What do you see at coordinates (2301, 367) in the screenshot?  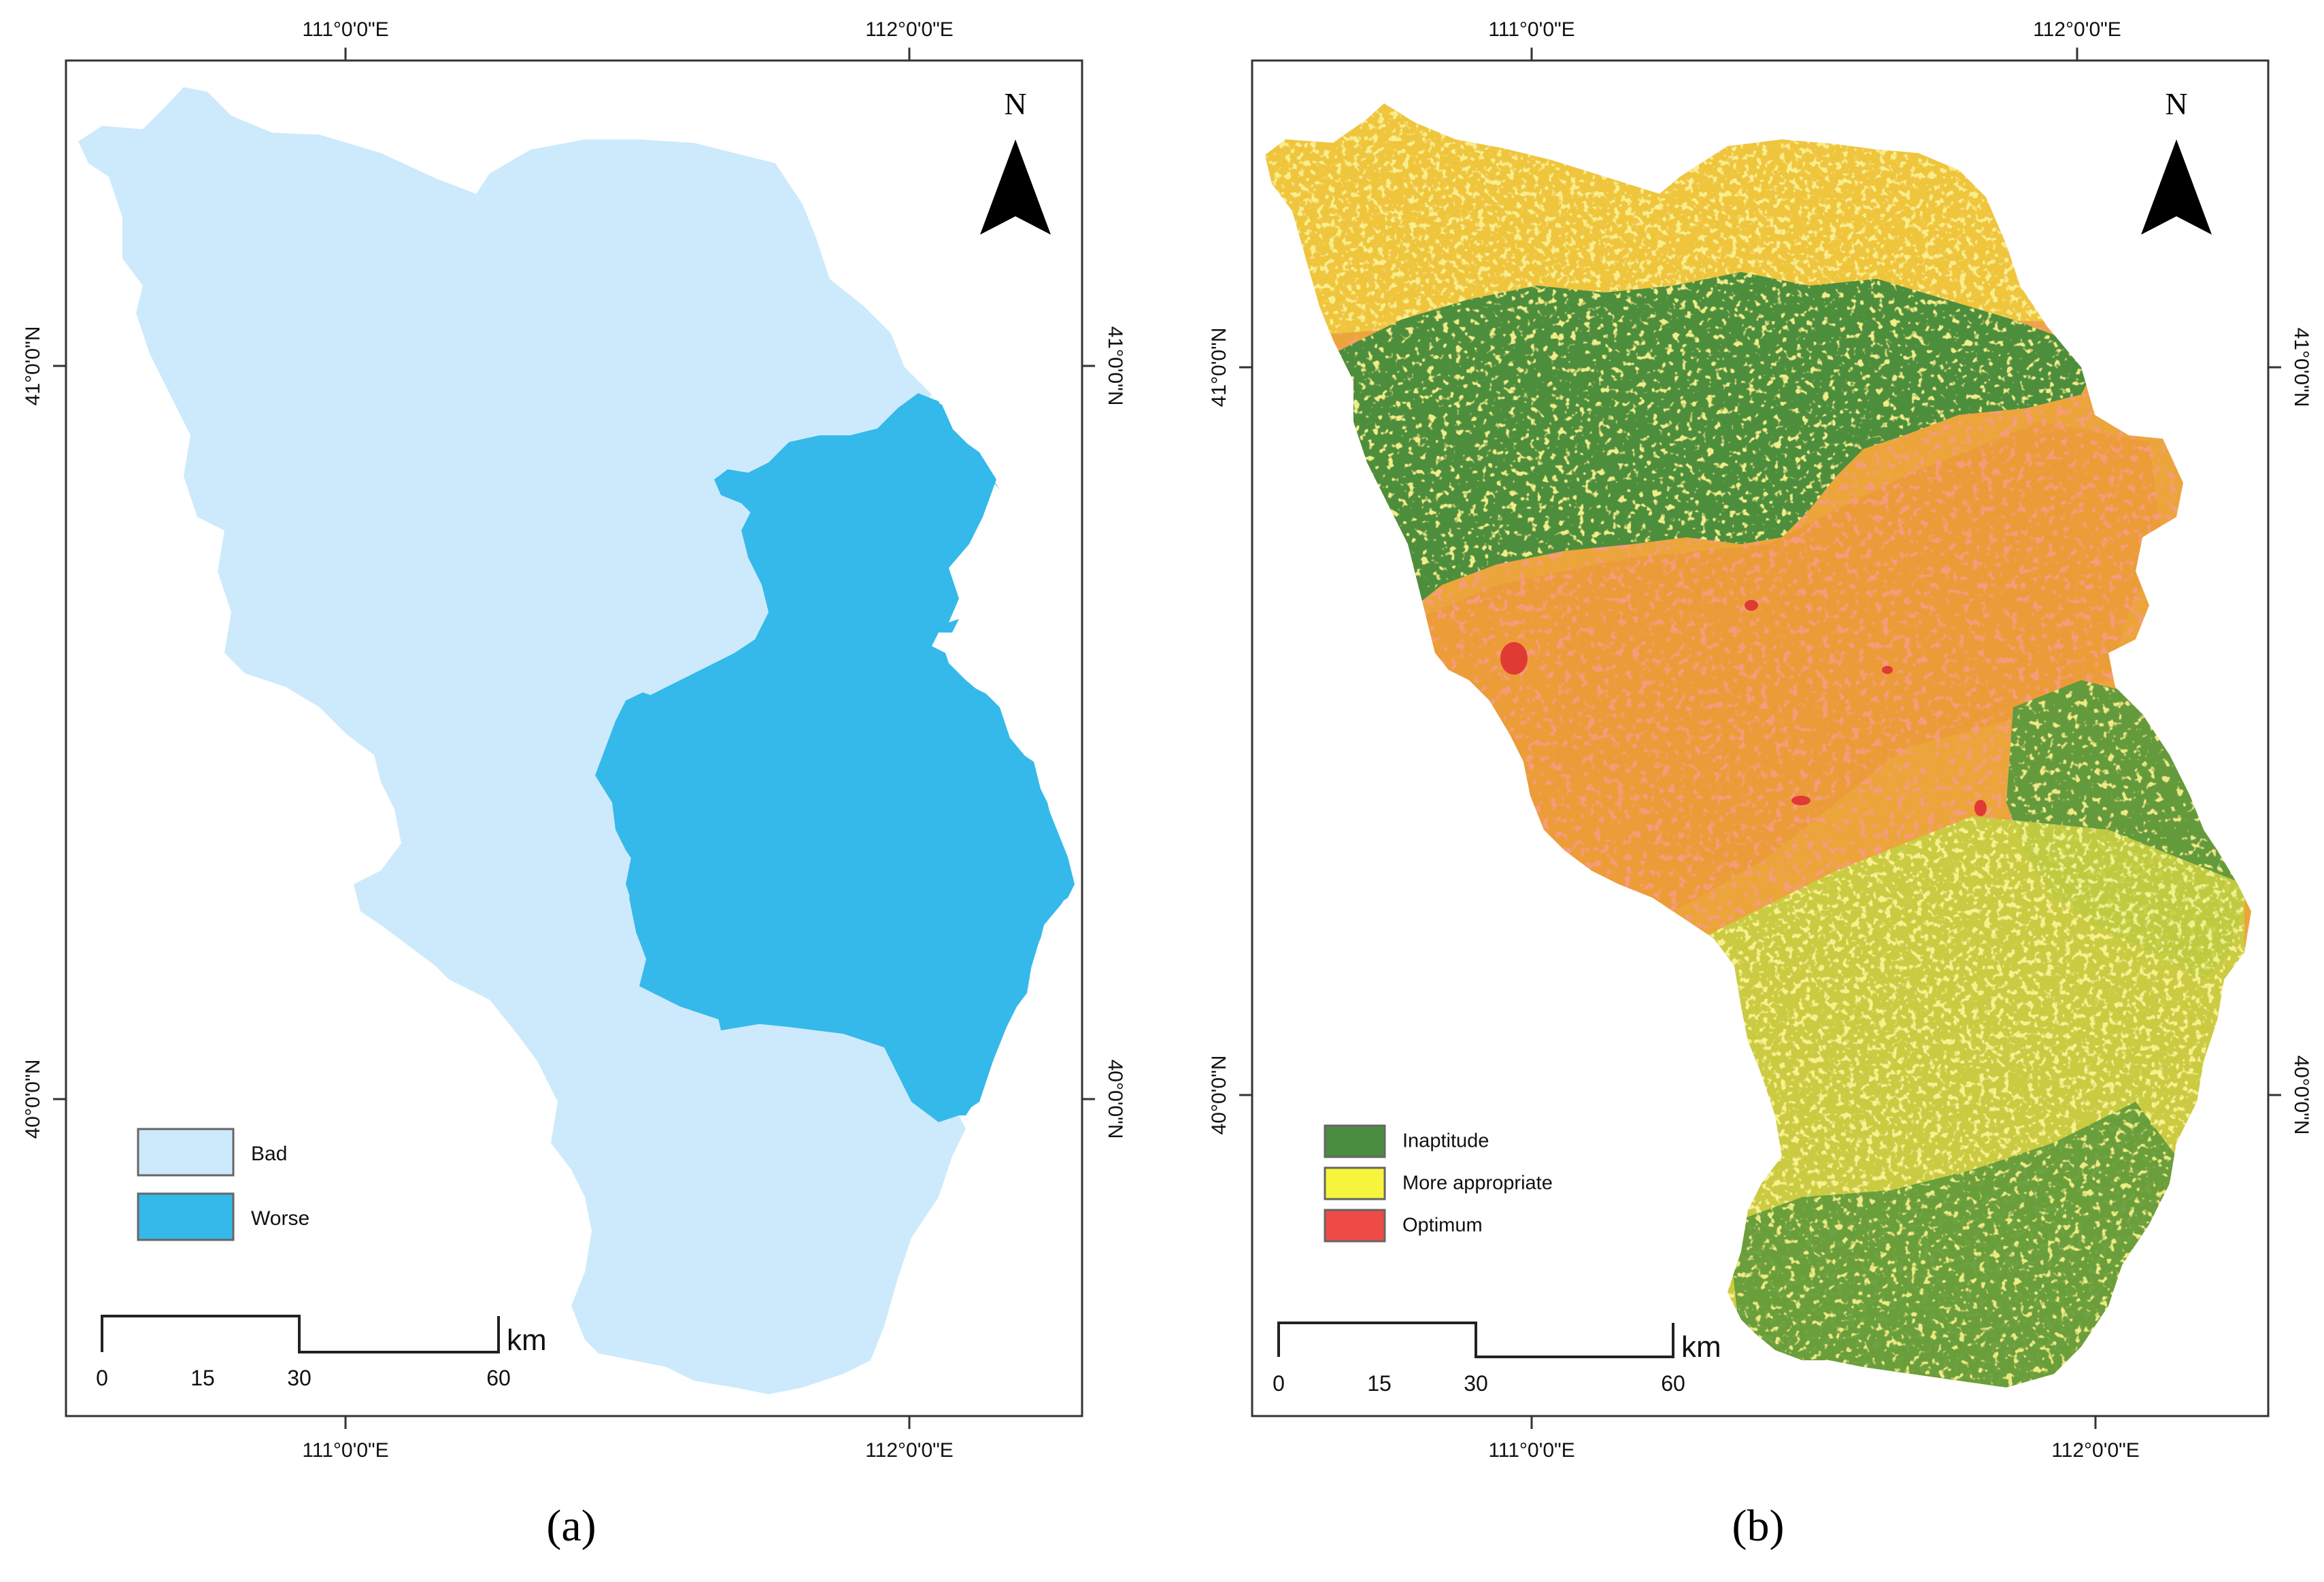 I see `right-tick-b-0: 41°0'0"N` at bounding box center [2301, 367].